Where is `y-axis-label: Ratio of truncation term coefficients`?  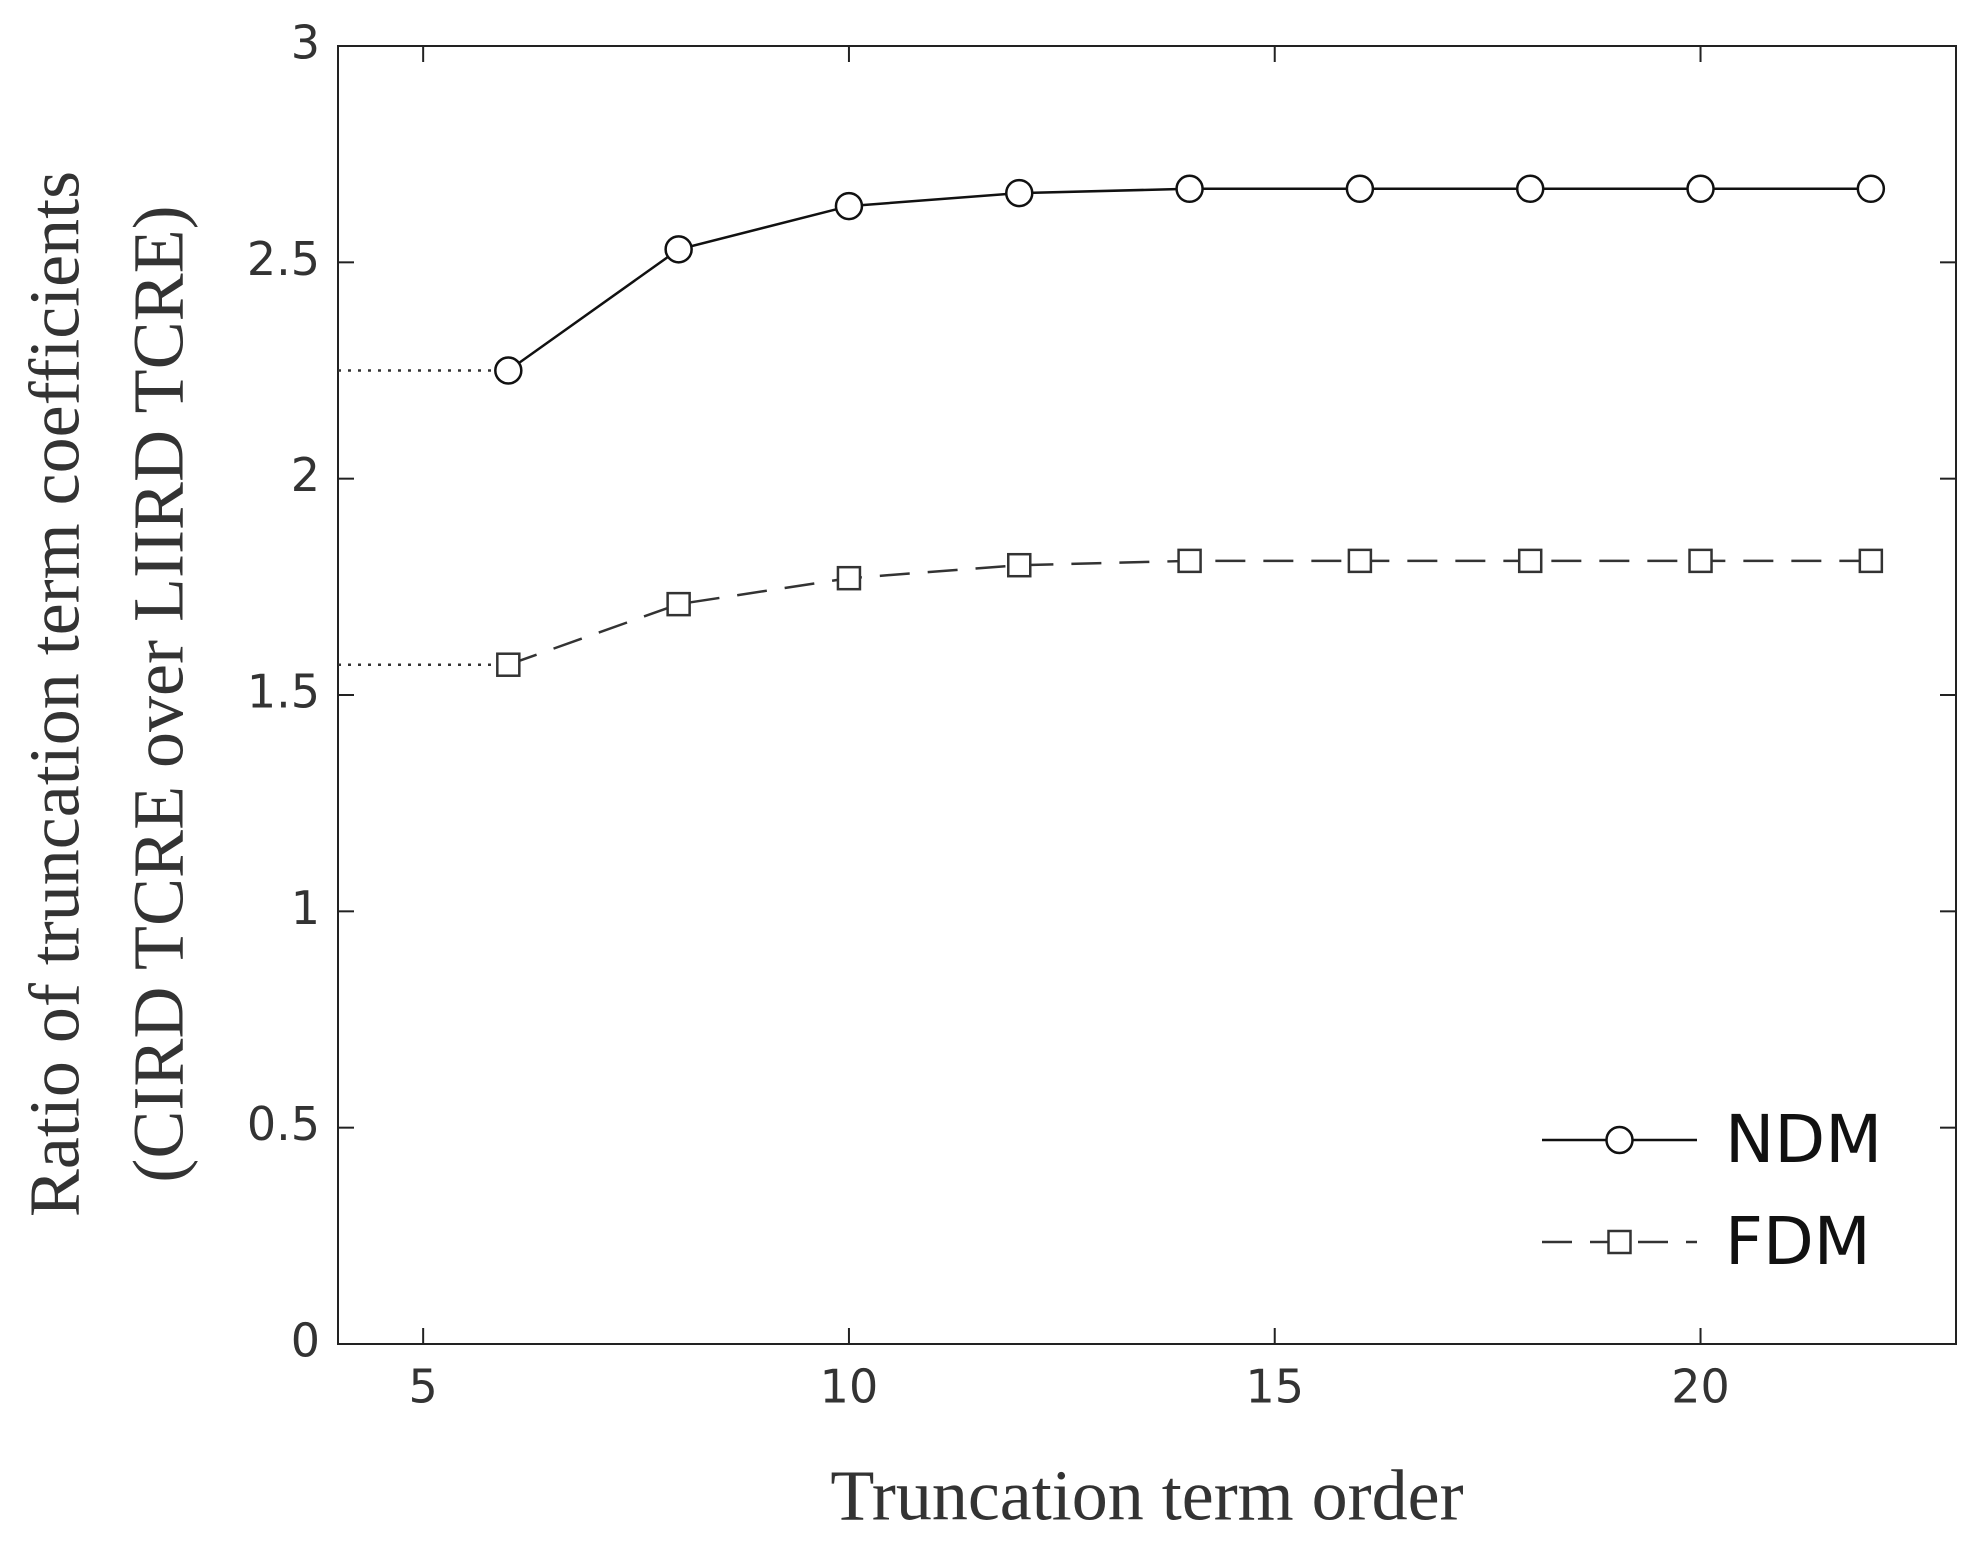 y-axis-label: Ratio of truncation term coefficients is located at coordinates (55, 694).